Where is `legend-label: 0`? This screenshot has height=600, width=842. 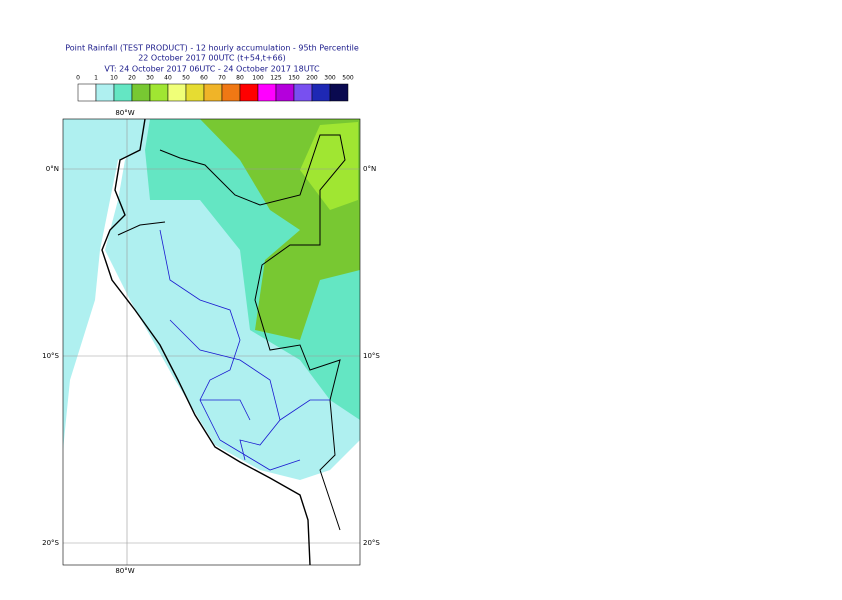 legend-label: 0 is located at coordinates (78, 78).